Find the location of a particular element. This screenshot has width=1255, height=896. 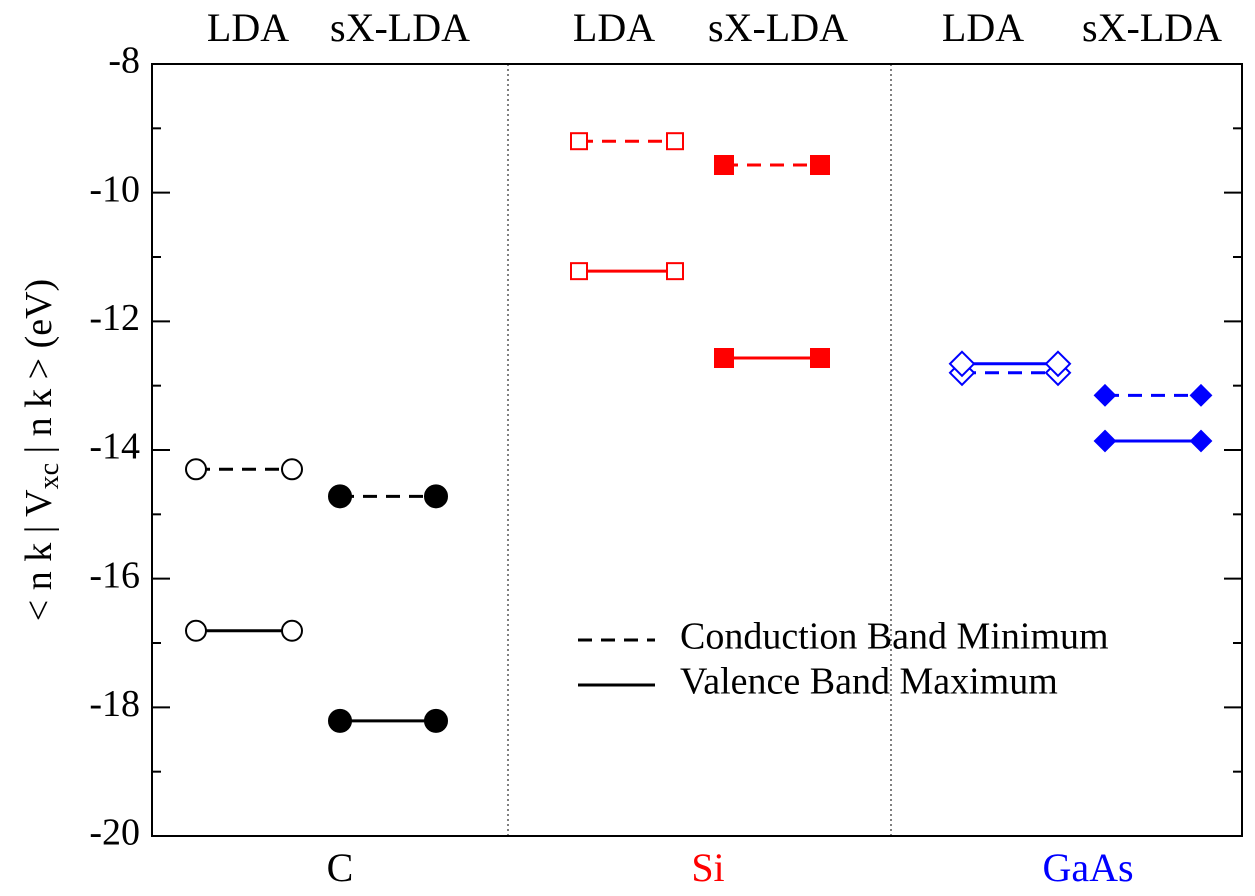

y-tick-label: -8 is located at coordinates (124, 61).